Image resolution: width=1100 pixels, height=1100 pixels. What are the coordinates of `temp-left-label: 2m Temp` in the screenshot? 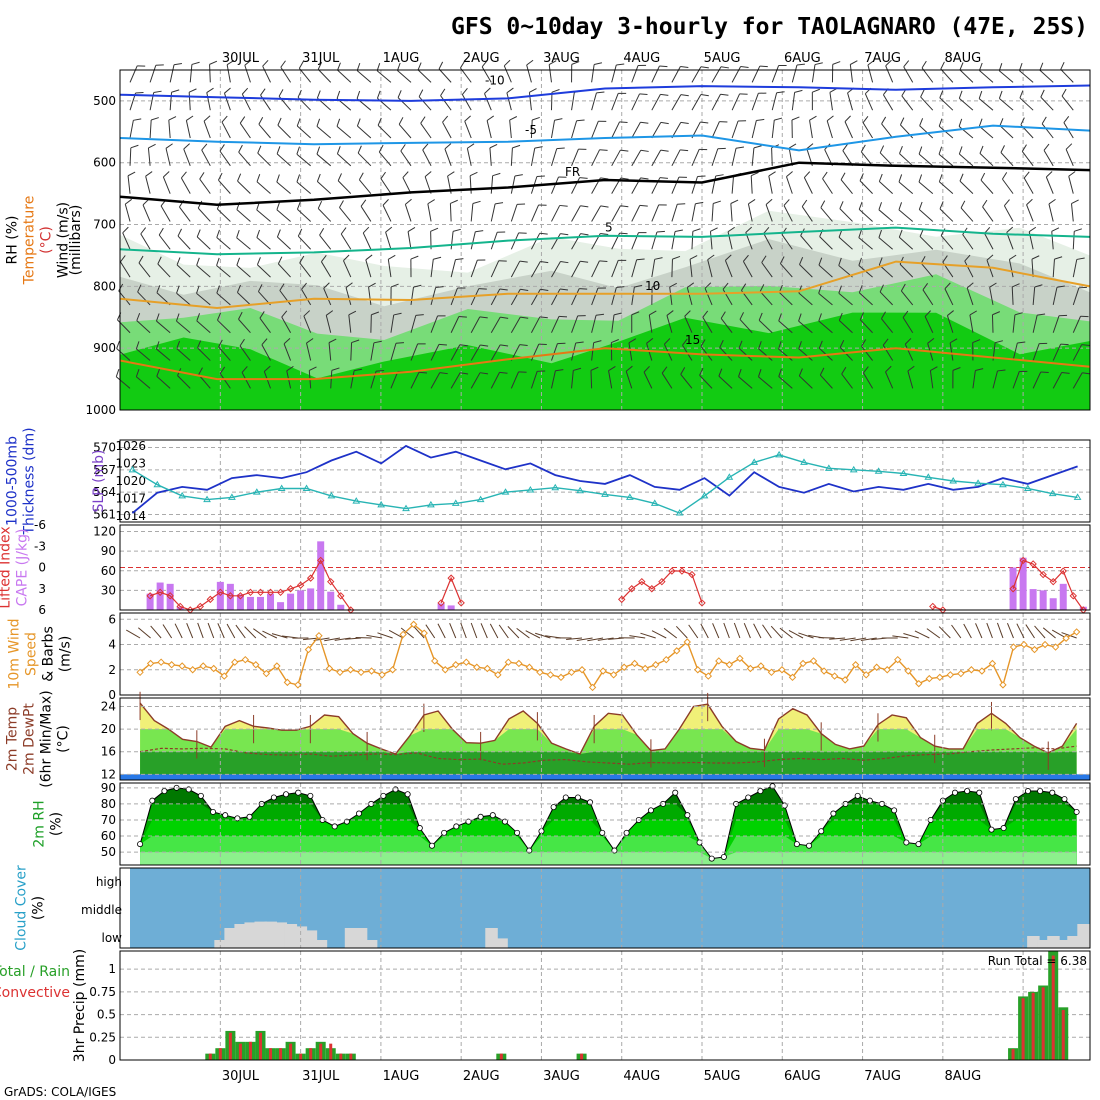 It's located at (13, 739).